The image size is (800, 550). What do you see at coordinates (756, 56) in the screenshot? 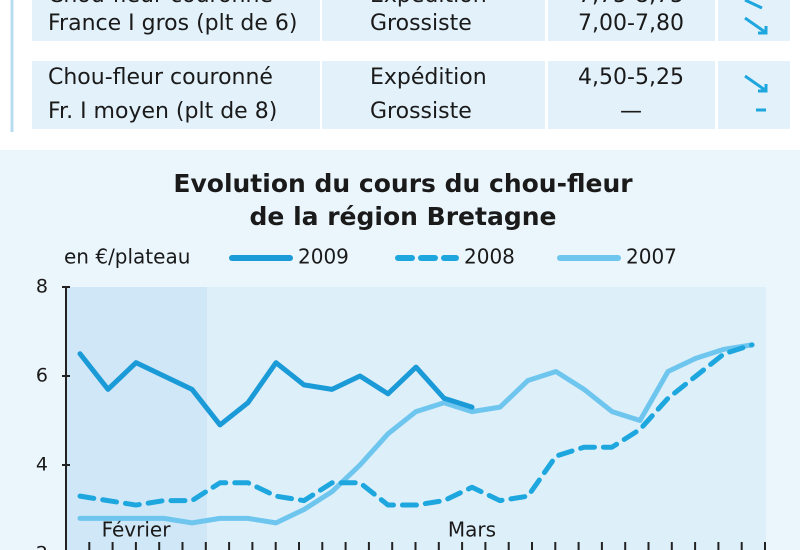
I see `trend-icons` at bounding box center [756, 56].